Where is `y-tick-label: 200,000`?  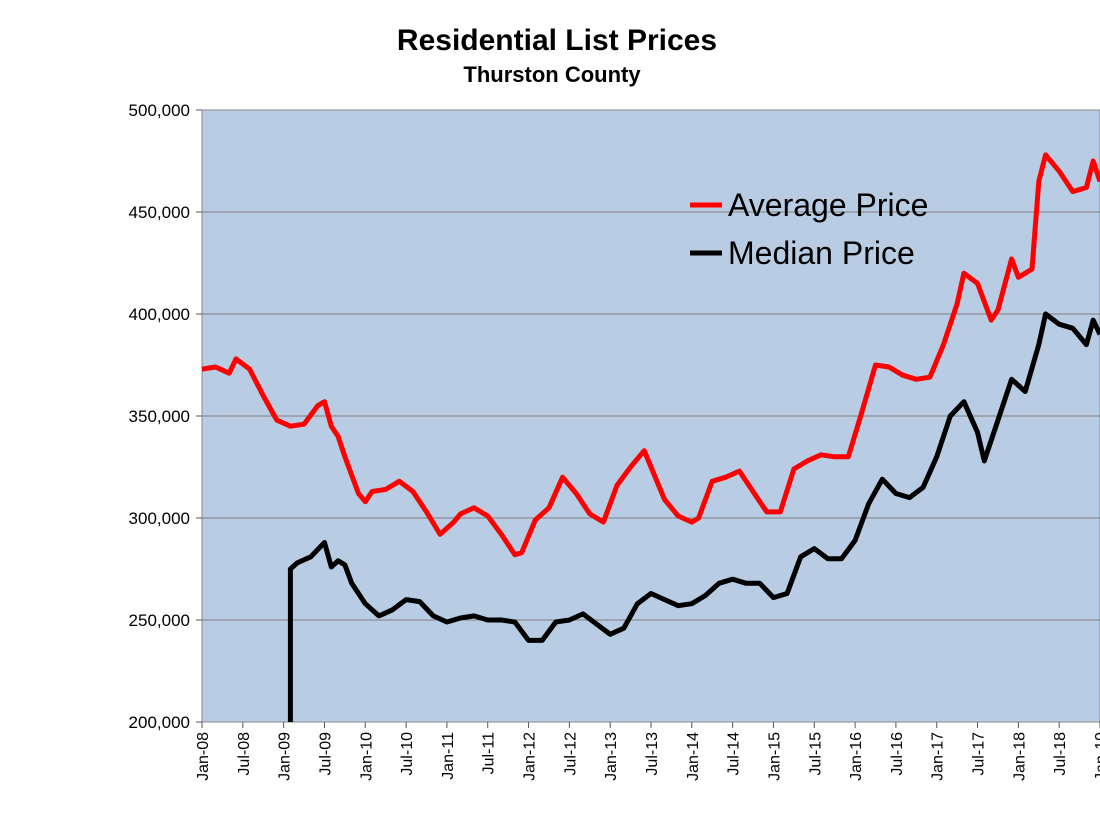
y-tick-label: 200,000 is located at coordinates (159, 722).